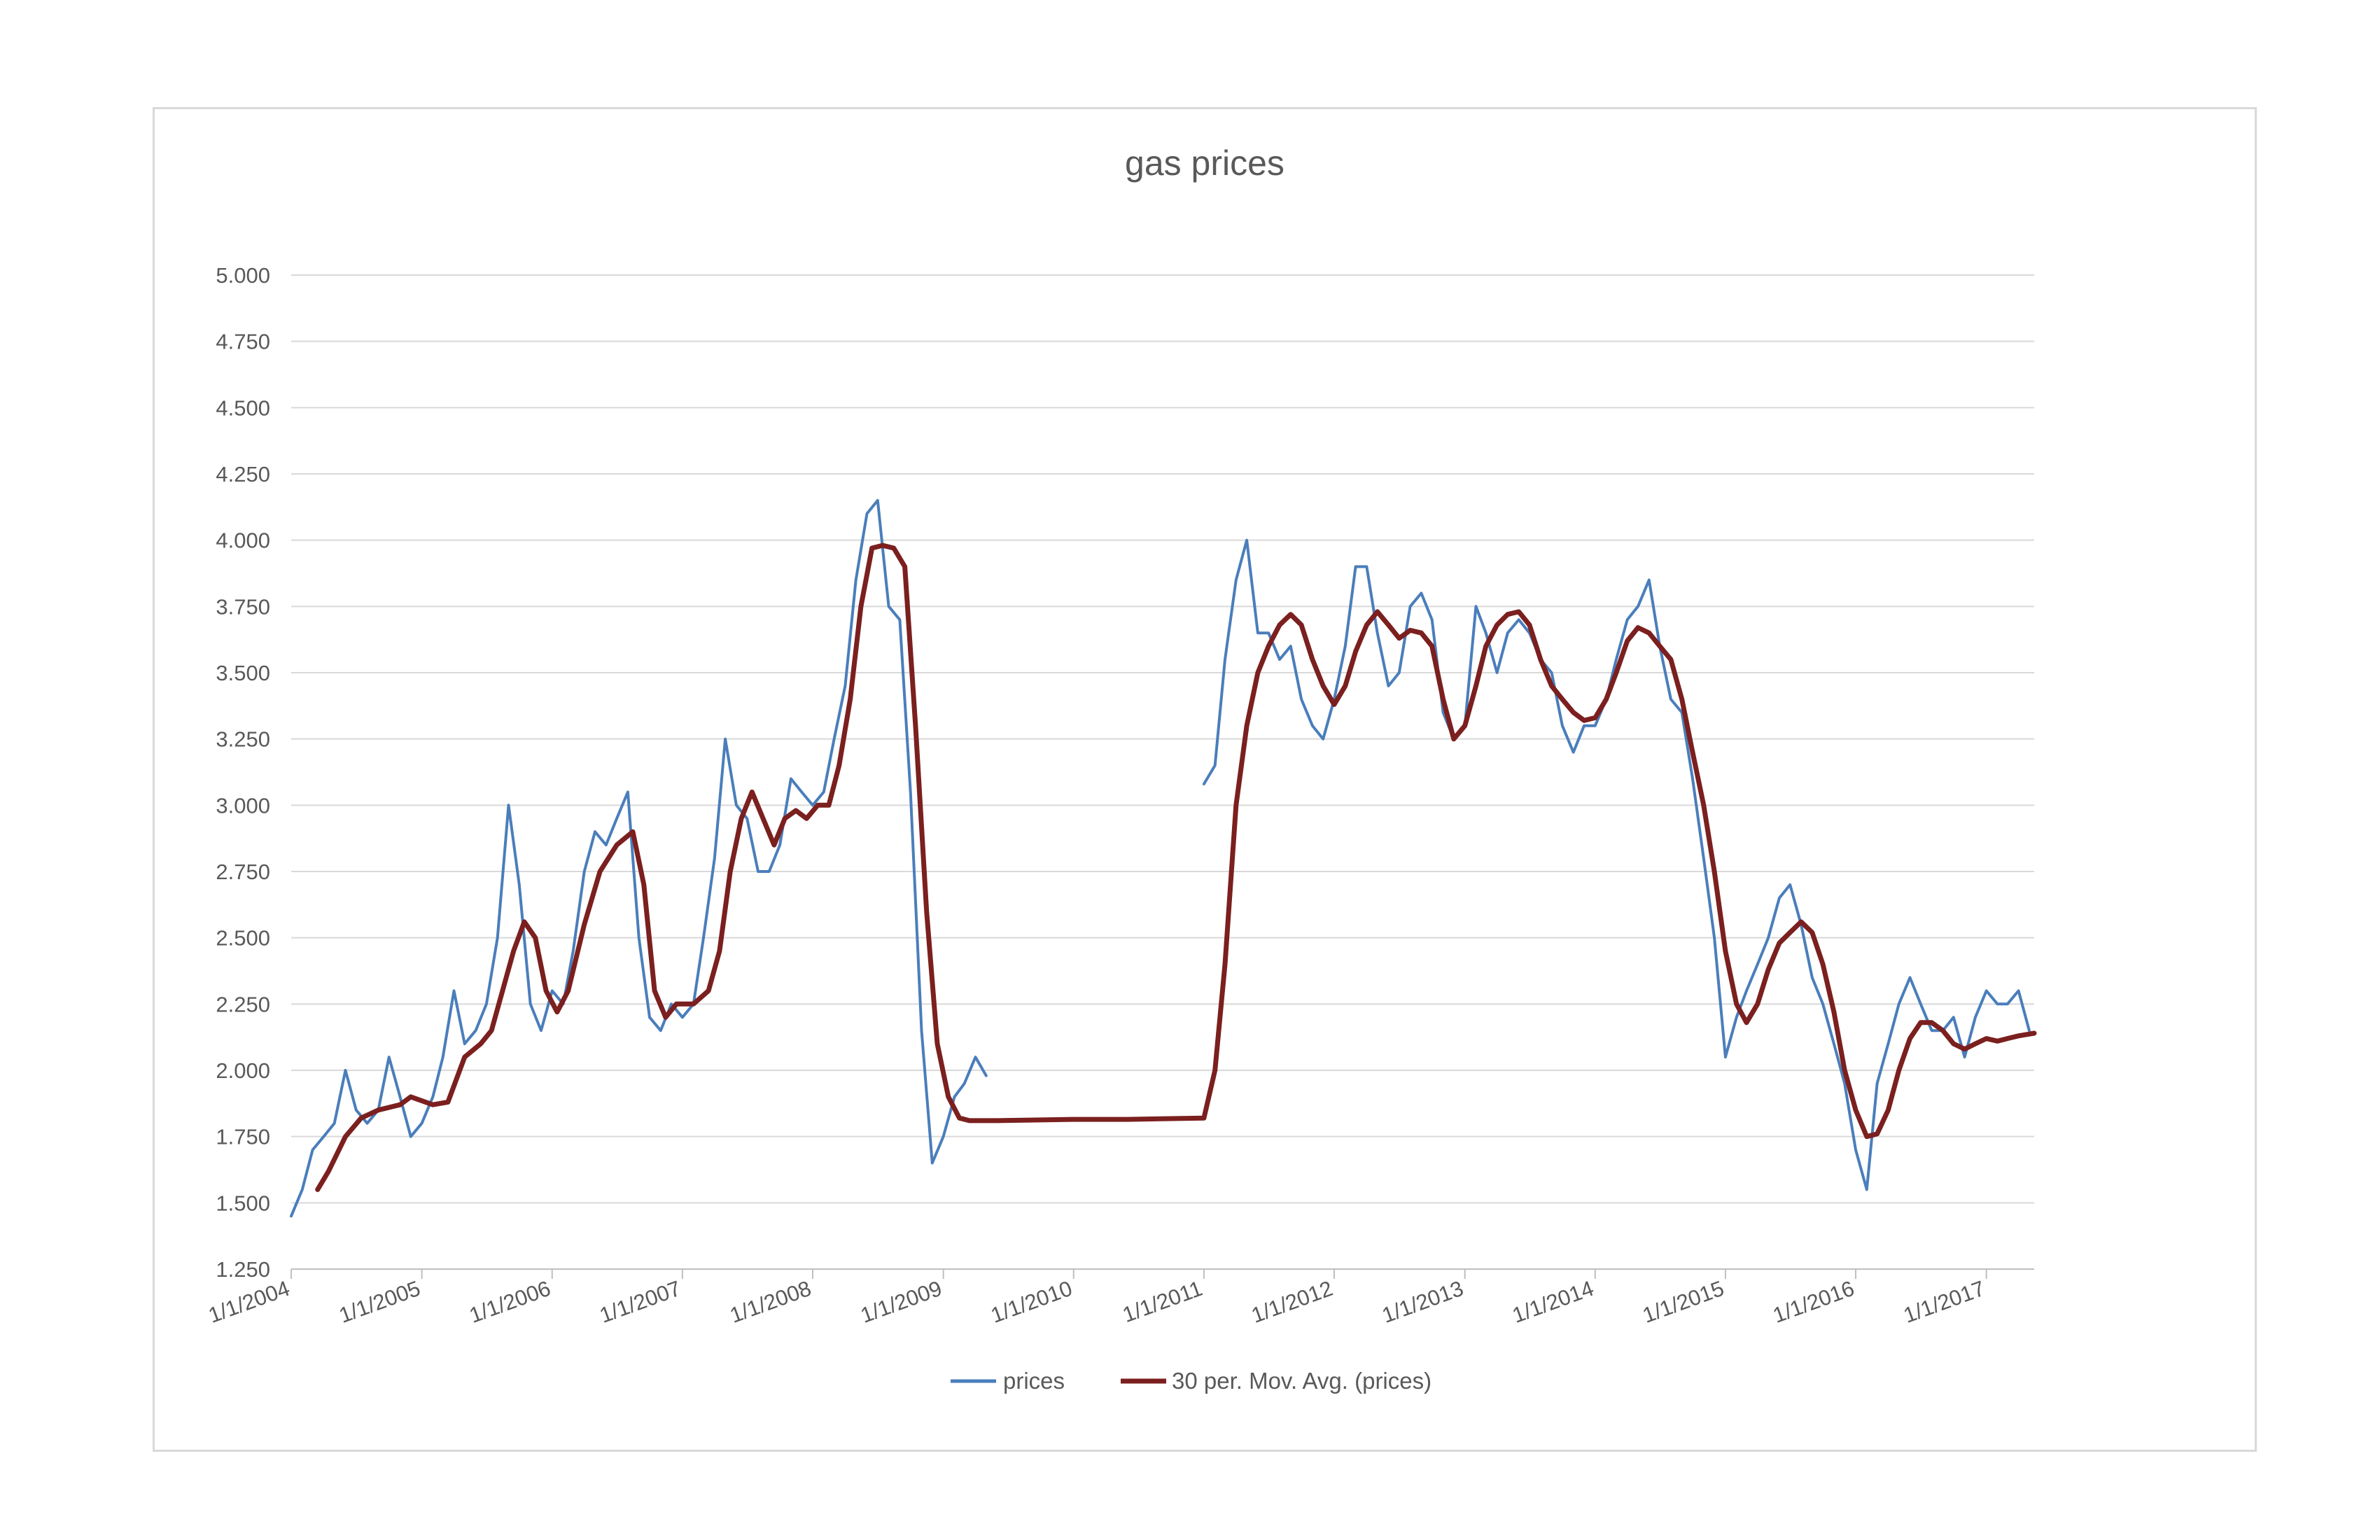 Image resolution: width=2380 pixels, height=1540 pixels. I want to click on x-tick-label: 1/1/2009, so click(901, 1302).